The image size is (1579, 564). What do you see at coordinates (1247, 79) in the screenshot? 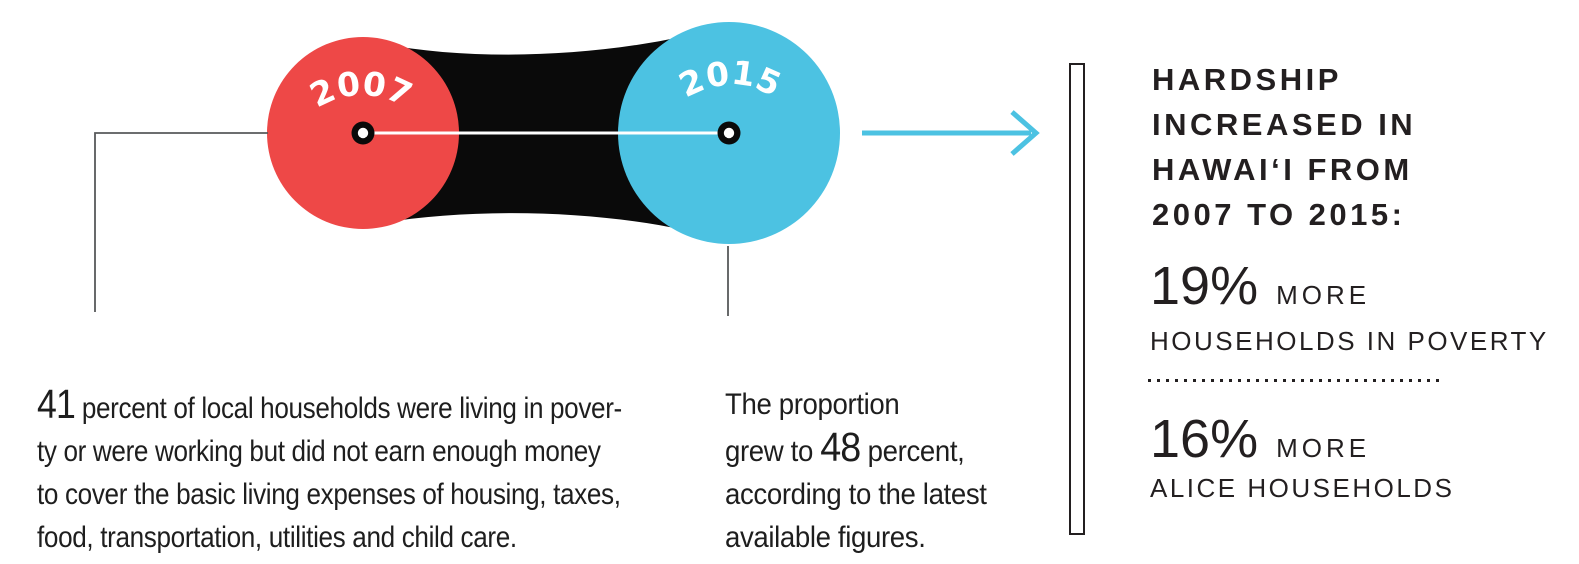
I see `sidebar-heading-line: HARDSHIP` at bounding box center [1247, 79].